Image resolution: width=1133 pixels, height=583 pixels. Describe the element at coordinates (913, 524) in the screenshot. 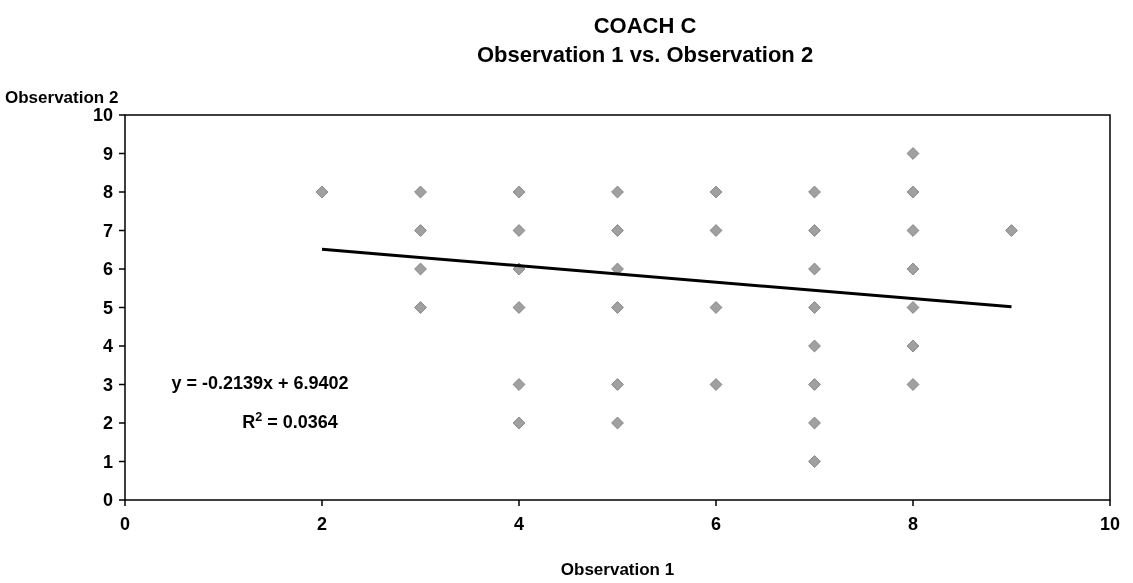

I see `x-tick-label: 8` at that location.